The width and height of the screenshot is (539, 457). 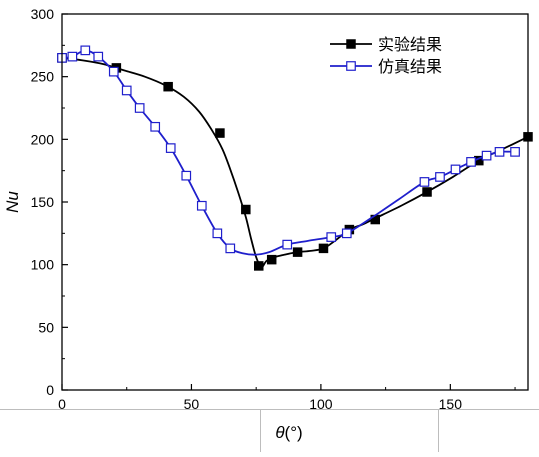 I want to click on x-tick-label: 50, so click(x=192, y=404).